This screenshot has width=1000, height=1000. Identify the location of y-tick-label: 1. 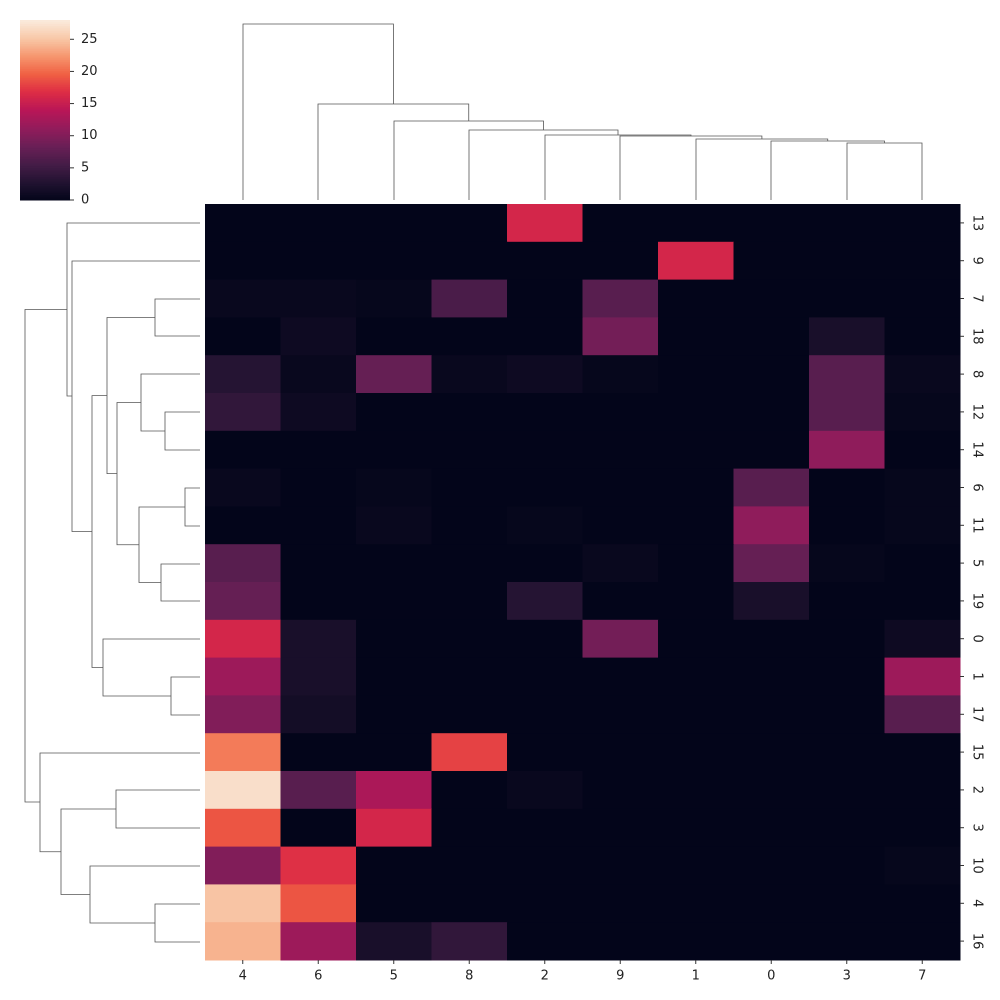
(977, 676).